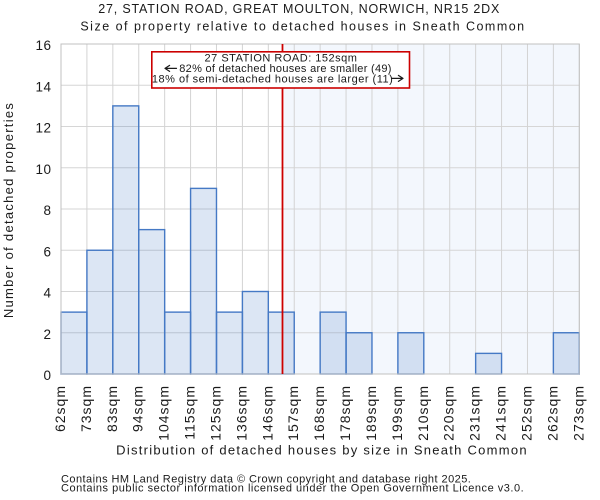 Image resolution: width=600 pixels, height=500 pixels. I want to click on svg-text: 0, so click(47, 375).